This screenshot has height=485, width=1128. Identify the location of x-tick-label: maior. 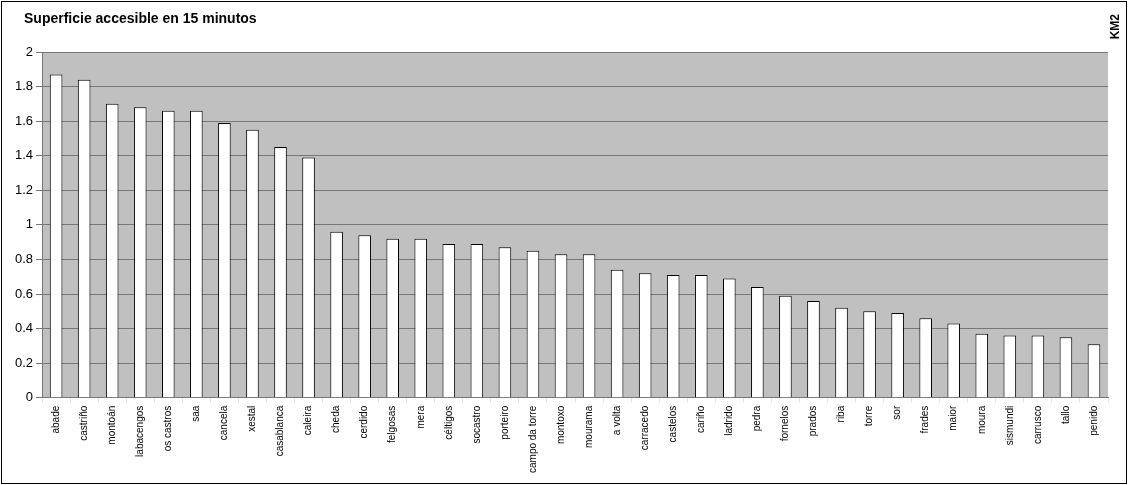
(953, 418).